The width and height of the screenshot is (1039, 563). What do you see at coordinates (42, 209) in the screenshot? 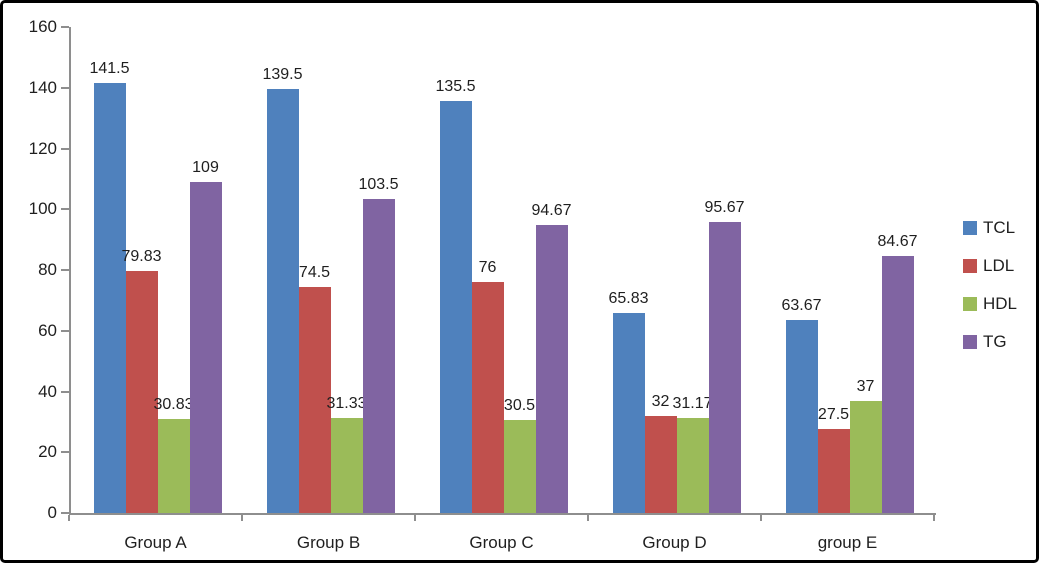
I see `y-tick-label: 100` at bounding box center [42, 209].